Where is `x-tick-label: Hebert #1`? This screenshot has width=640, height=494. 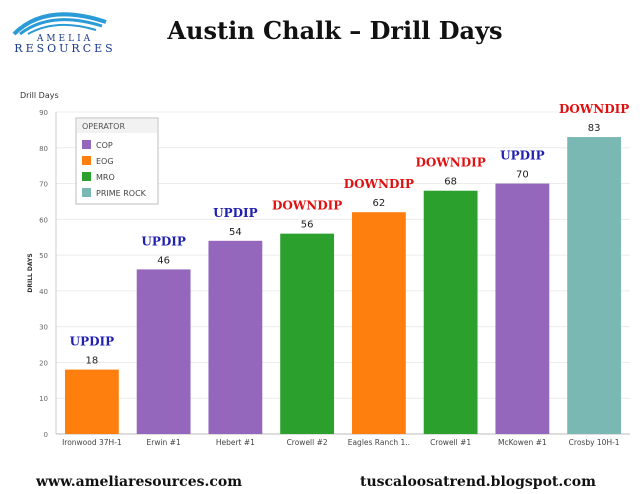 x-tick-label: Hebert #1 is located at coordinates (235, 442).